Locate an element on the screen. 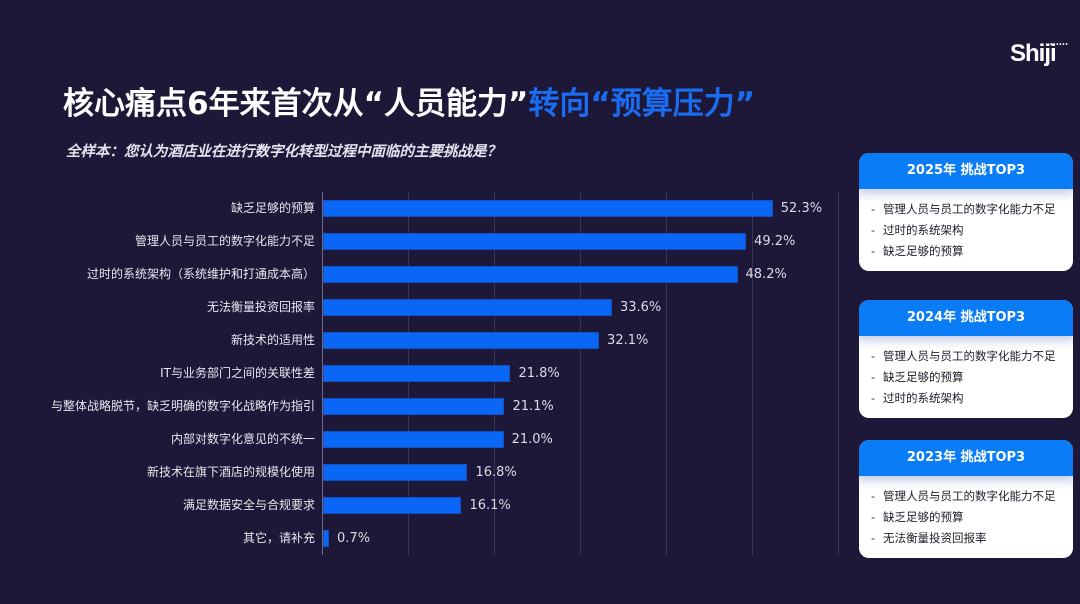 The height and width of the screenshot is (604, 1080). card-body: - 管理人员与员工的数字化能力不足 - 过时的系统架构 - 缺乏足够的预算 is located at coordinates (966, 225).